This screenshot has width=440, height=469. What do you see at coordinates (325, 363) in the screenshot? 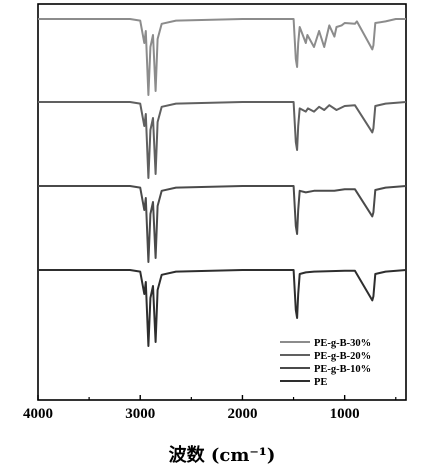
I see `legend: PE-g-B-30% PE-g-B-20% PE-g-B-10% PE` at bounding box center [325, 363].